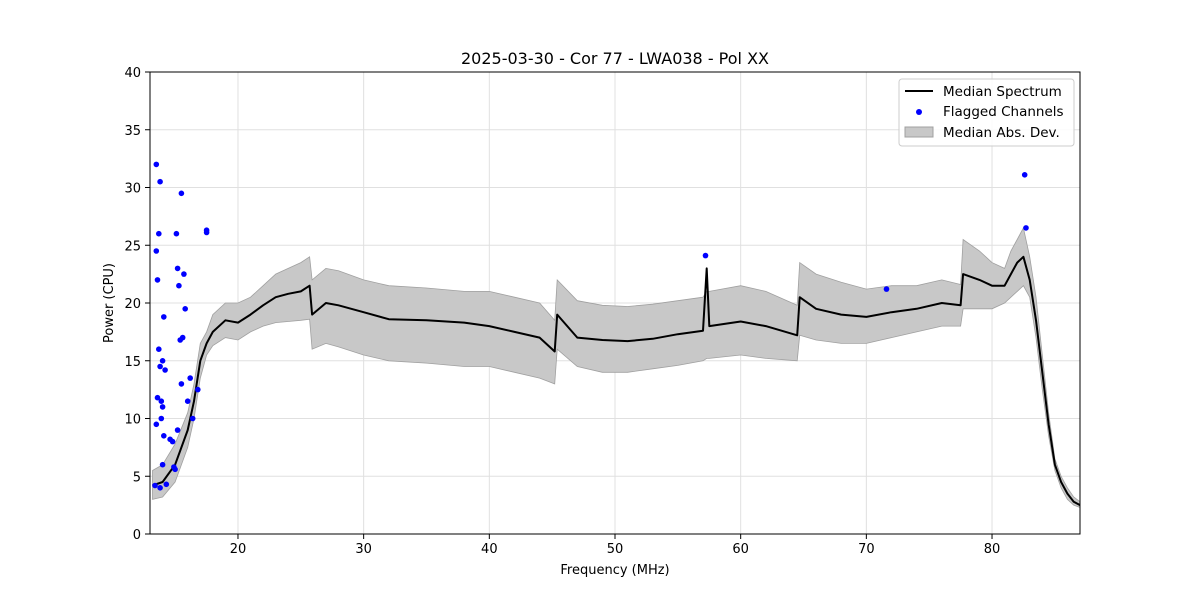 The image size is (1200, 600). Describe the element at coordinates (137, 535) in the screenshot. I see `y-tick-label: 0` at that location.